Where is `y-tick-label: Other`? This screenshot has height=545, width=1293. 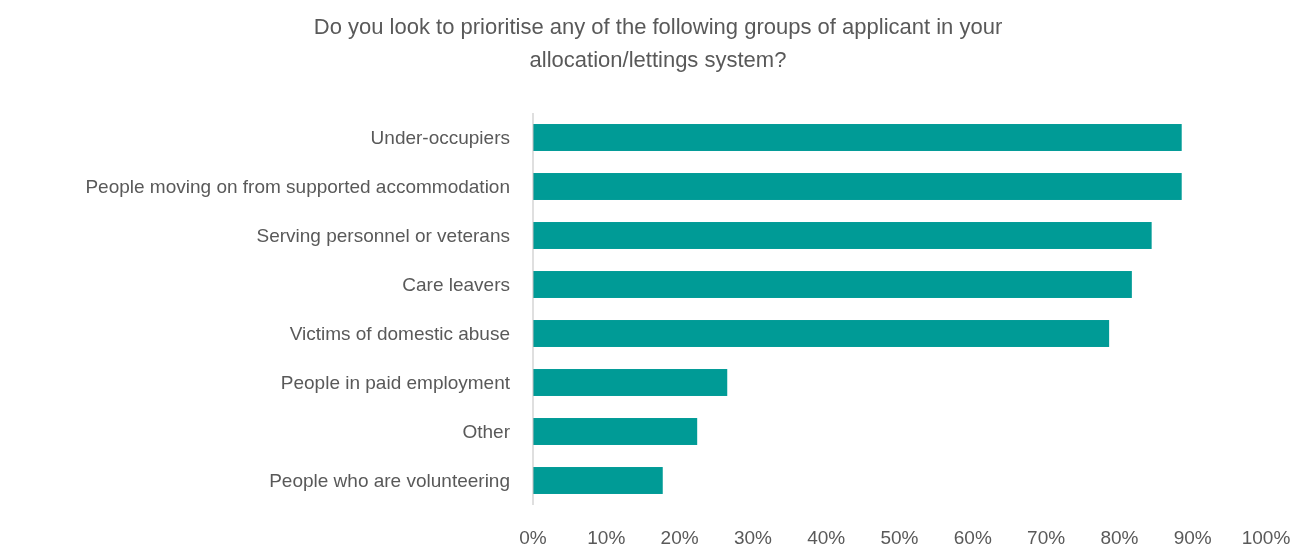
y-tick-label: Other is located at coordinates (486, 432).